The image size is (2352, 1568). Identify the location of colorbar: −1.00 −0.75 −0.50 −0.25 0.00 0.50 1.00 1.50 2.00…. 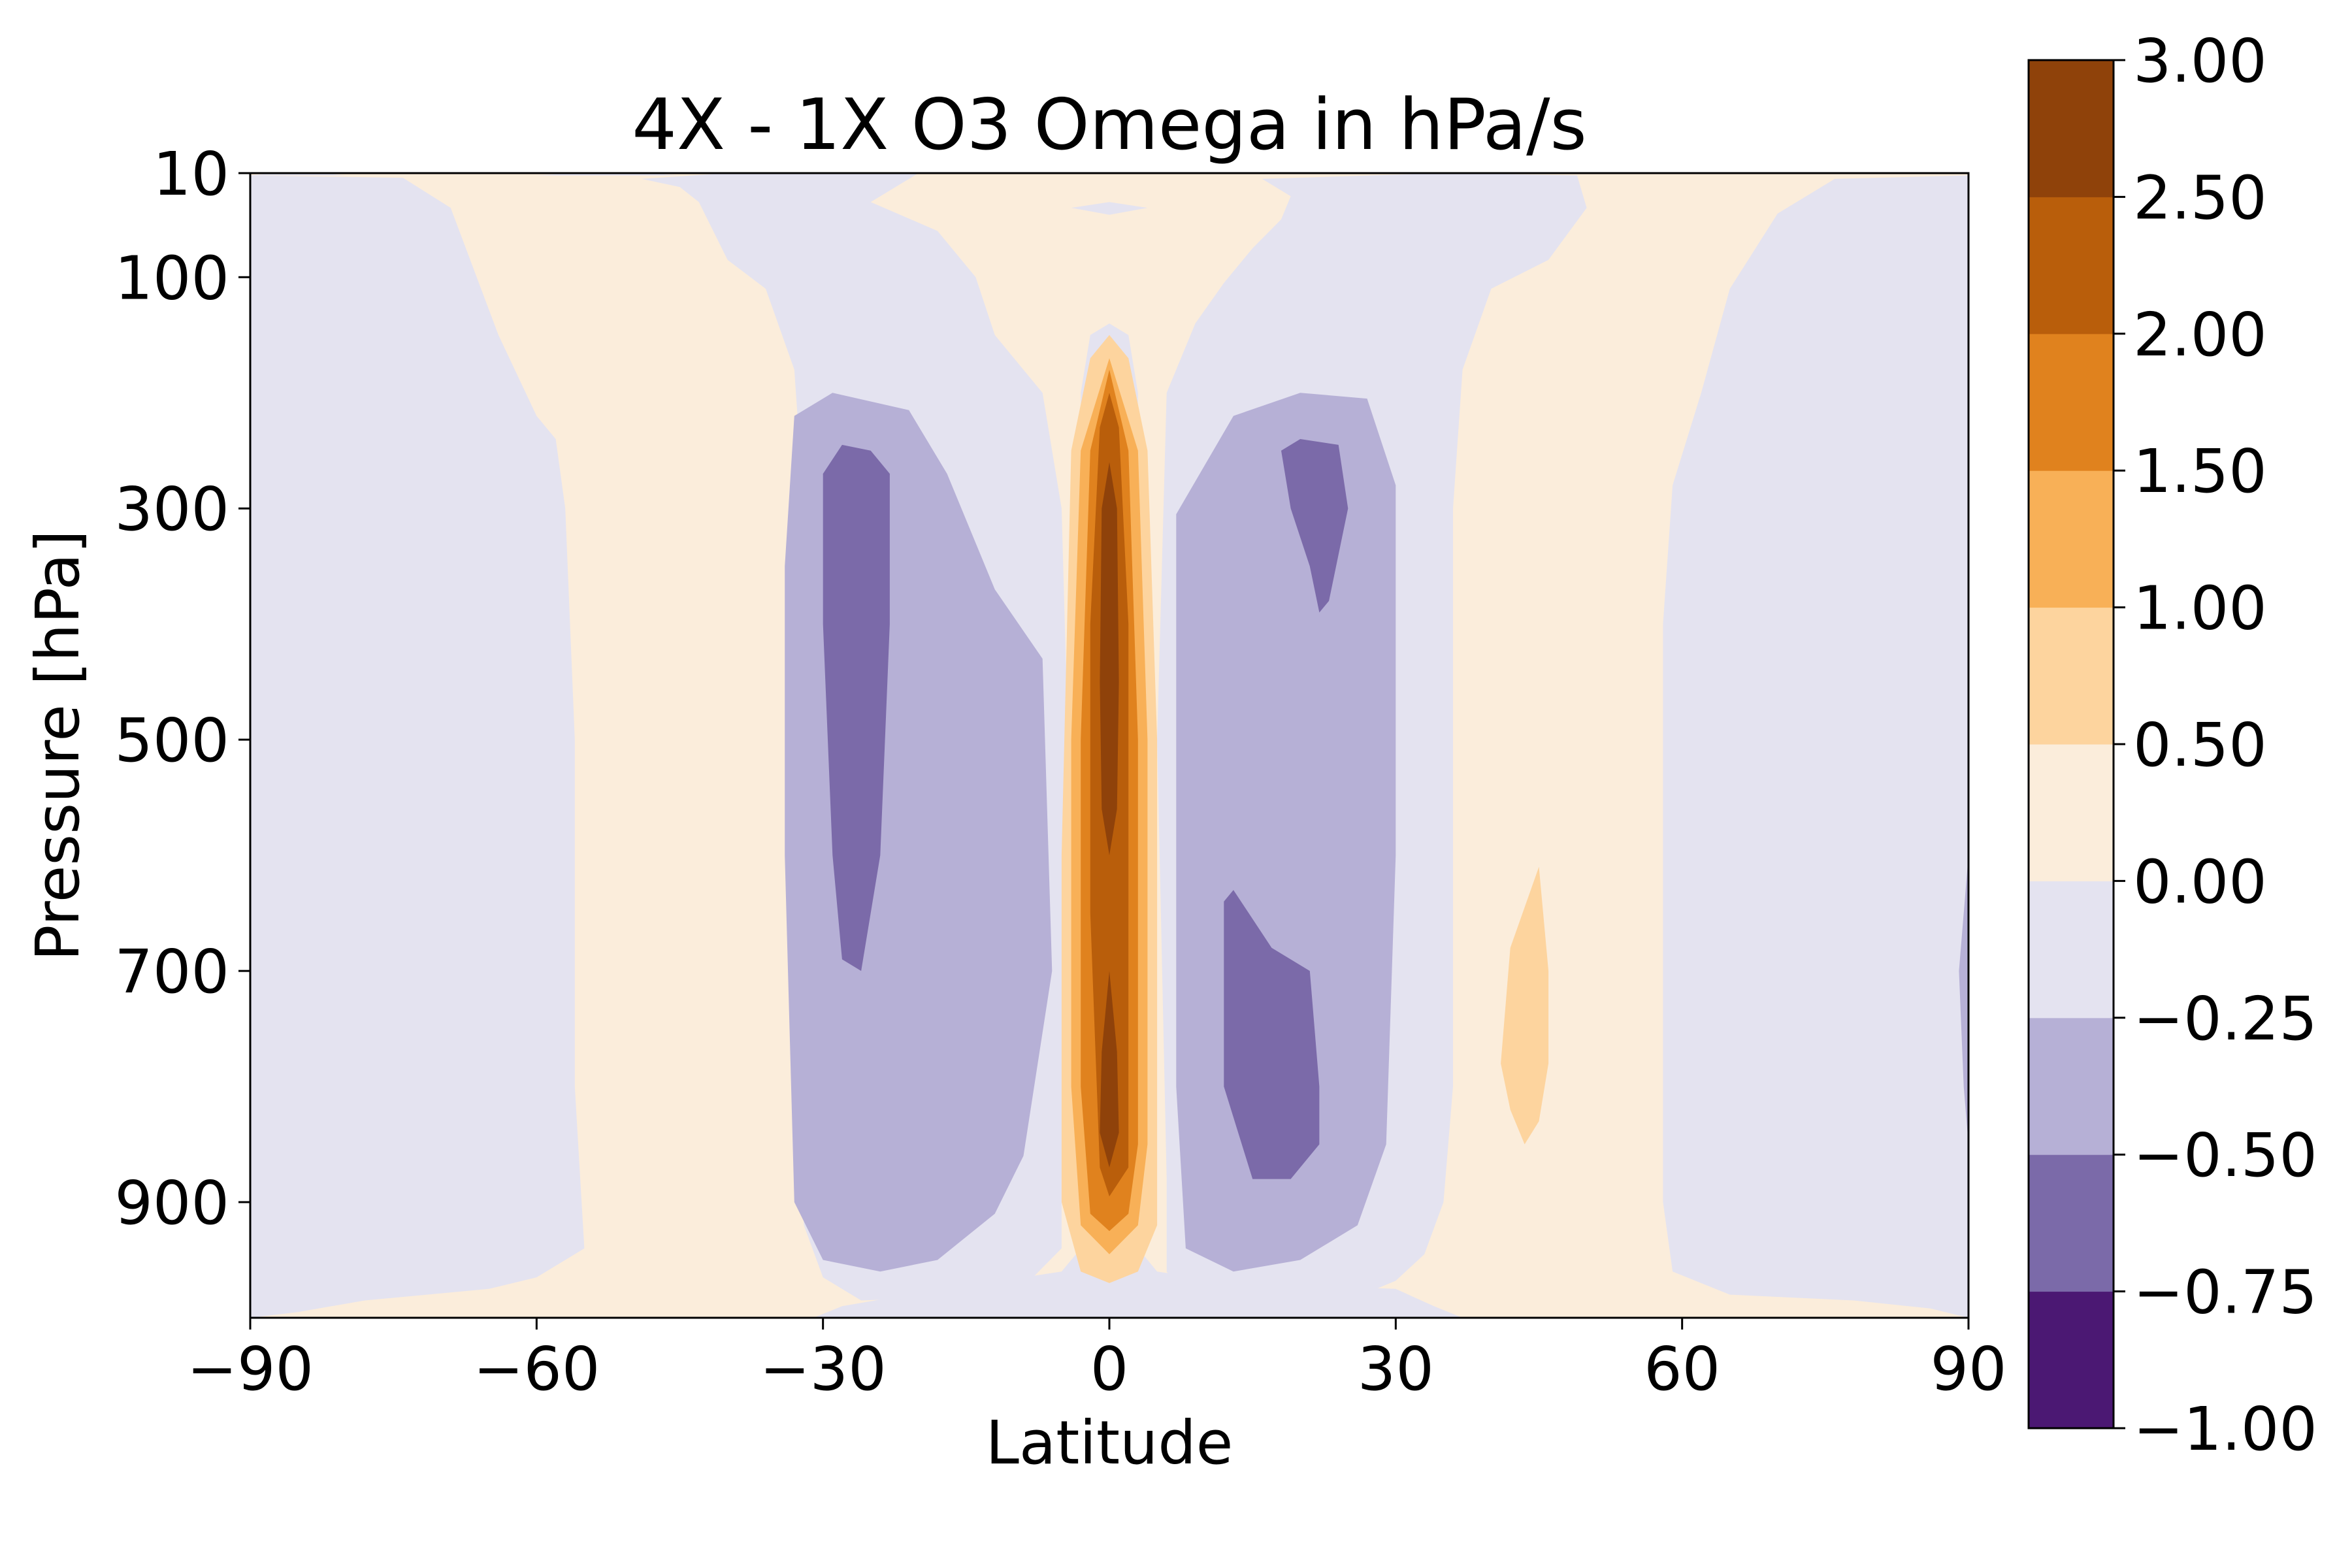
(2172, 745).